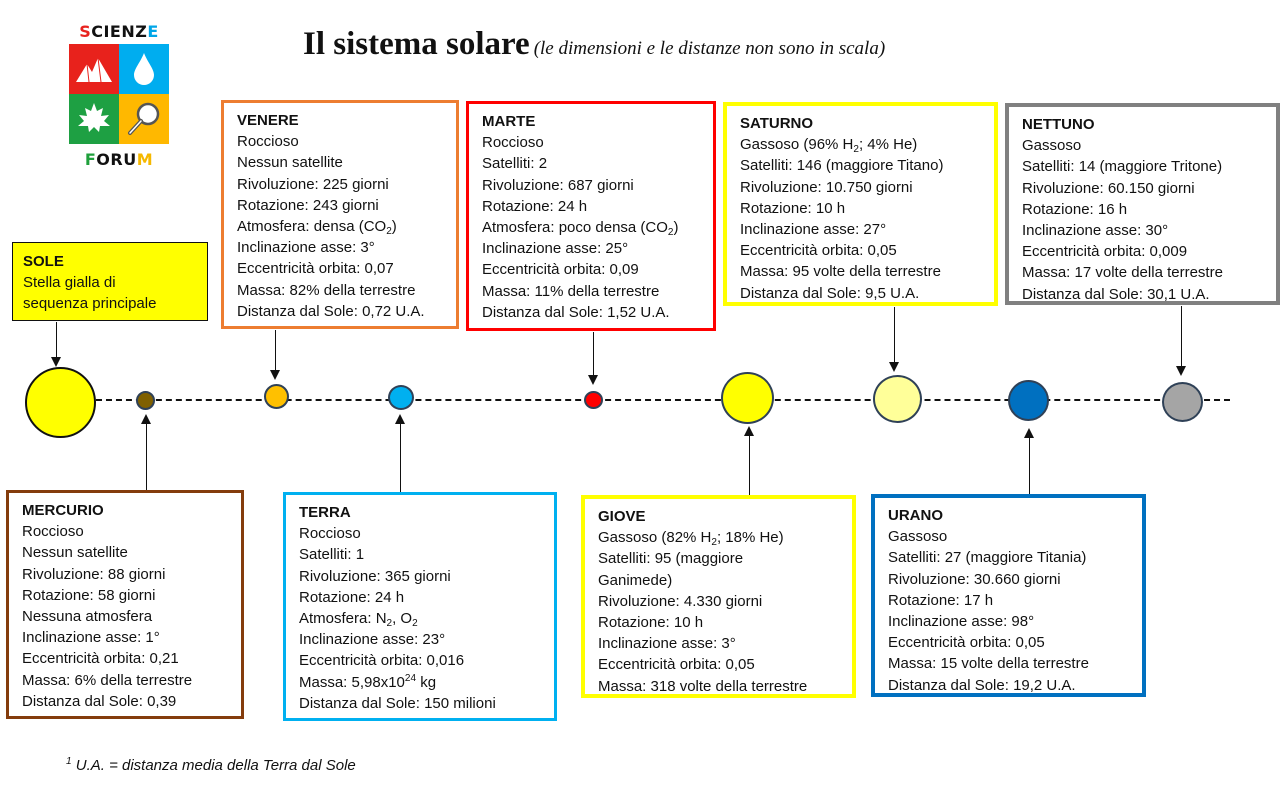 This screenshot has width=1286, height=786. What do you see at coordinates (56, 339) in the screenshot?
I see `connector-sole` at bounding box center [56, 339].